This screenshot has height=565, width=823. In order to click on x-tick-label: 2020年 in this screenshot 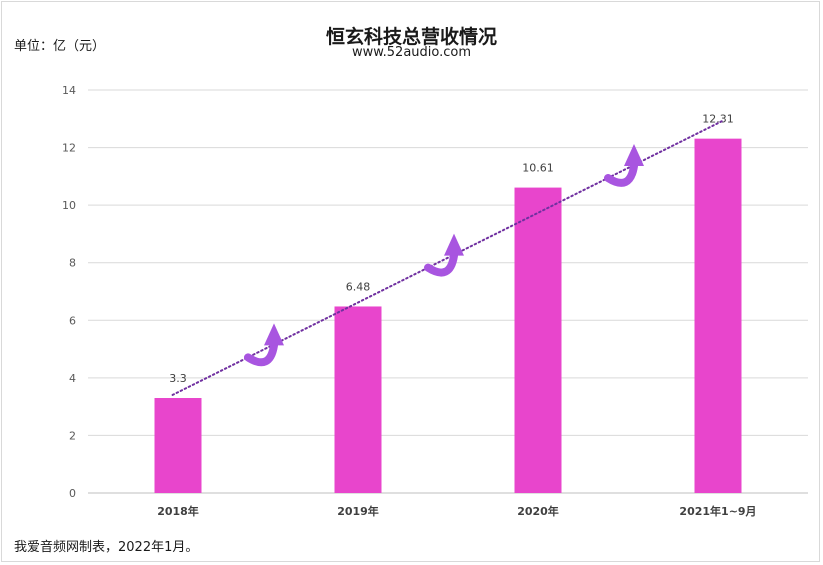, I will do `click(538, 511)`.